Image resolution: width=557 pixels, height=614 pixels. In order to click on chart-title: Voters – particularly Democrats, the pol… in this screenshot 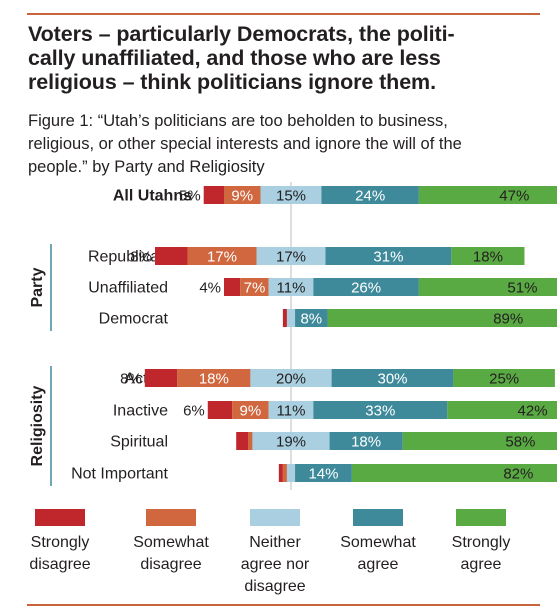, I will do `click(285, 58)`.